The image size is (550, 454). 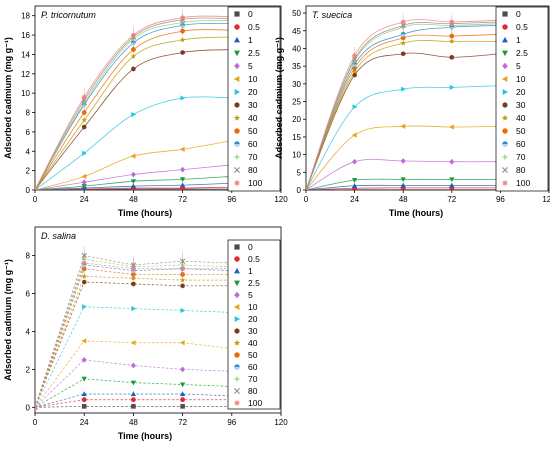 I want to click on y-tick-label: 45, so click(x=296, y=31).